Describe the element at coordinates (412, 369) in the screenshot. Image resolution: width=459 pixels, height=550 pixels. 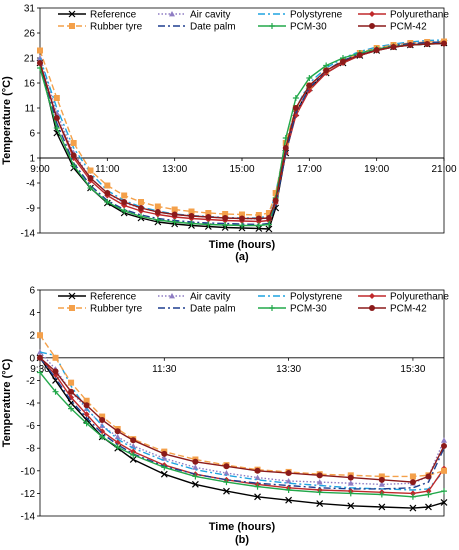
I see `x-tick-label: 15:30` at that location.